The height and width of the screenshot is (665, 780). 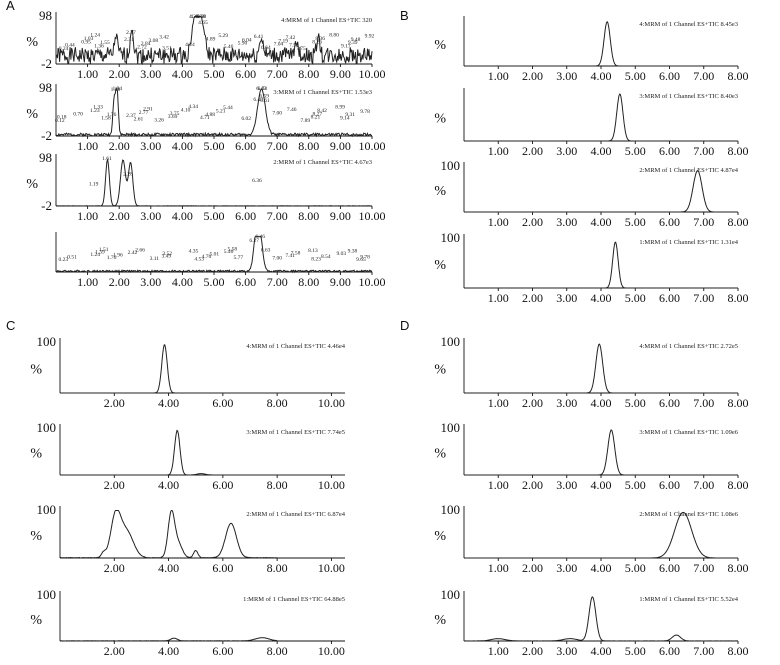 What do you see at coordinates (361, 260) in the screenshot?
I see `peak-label: 9.65` at bounding box center [361, 260].